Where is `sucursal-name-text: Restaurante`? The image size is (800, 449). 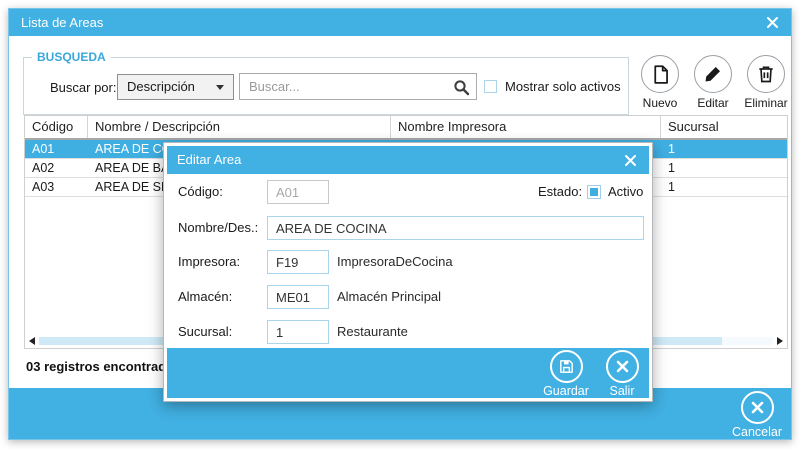
sucursal-name-text: Restaurante is located at coordinates (372, 331).